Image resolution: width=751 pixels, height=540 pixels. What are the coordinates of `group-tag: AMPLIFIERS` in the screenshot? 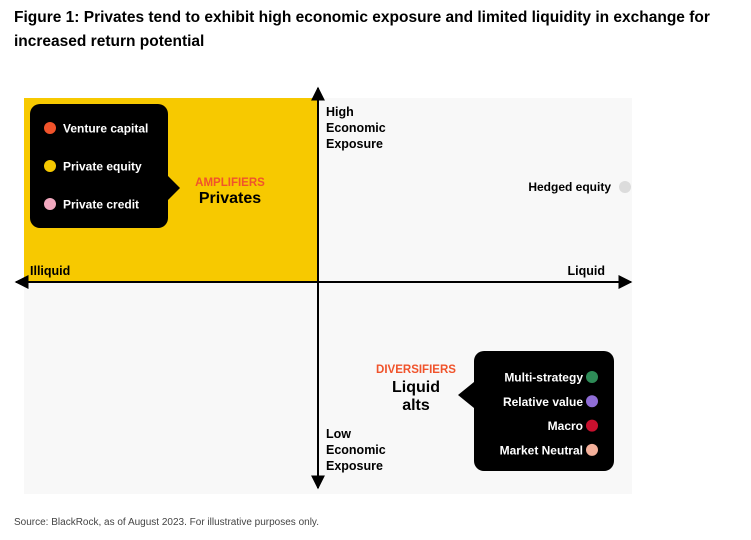 It's located at (230, 183).